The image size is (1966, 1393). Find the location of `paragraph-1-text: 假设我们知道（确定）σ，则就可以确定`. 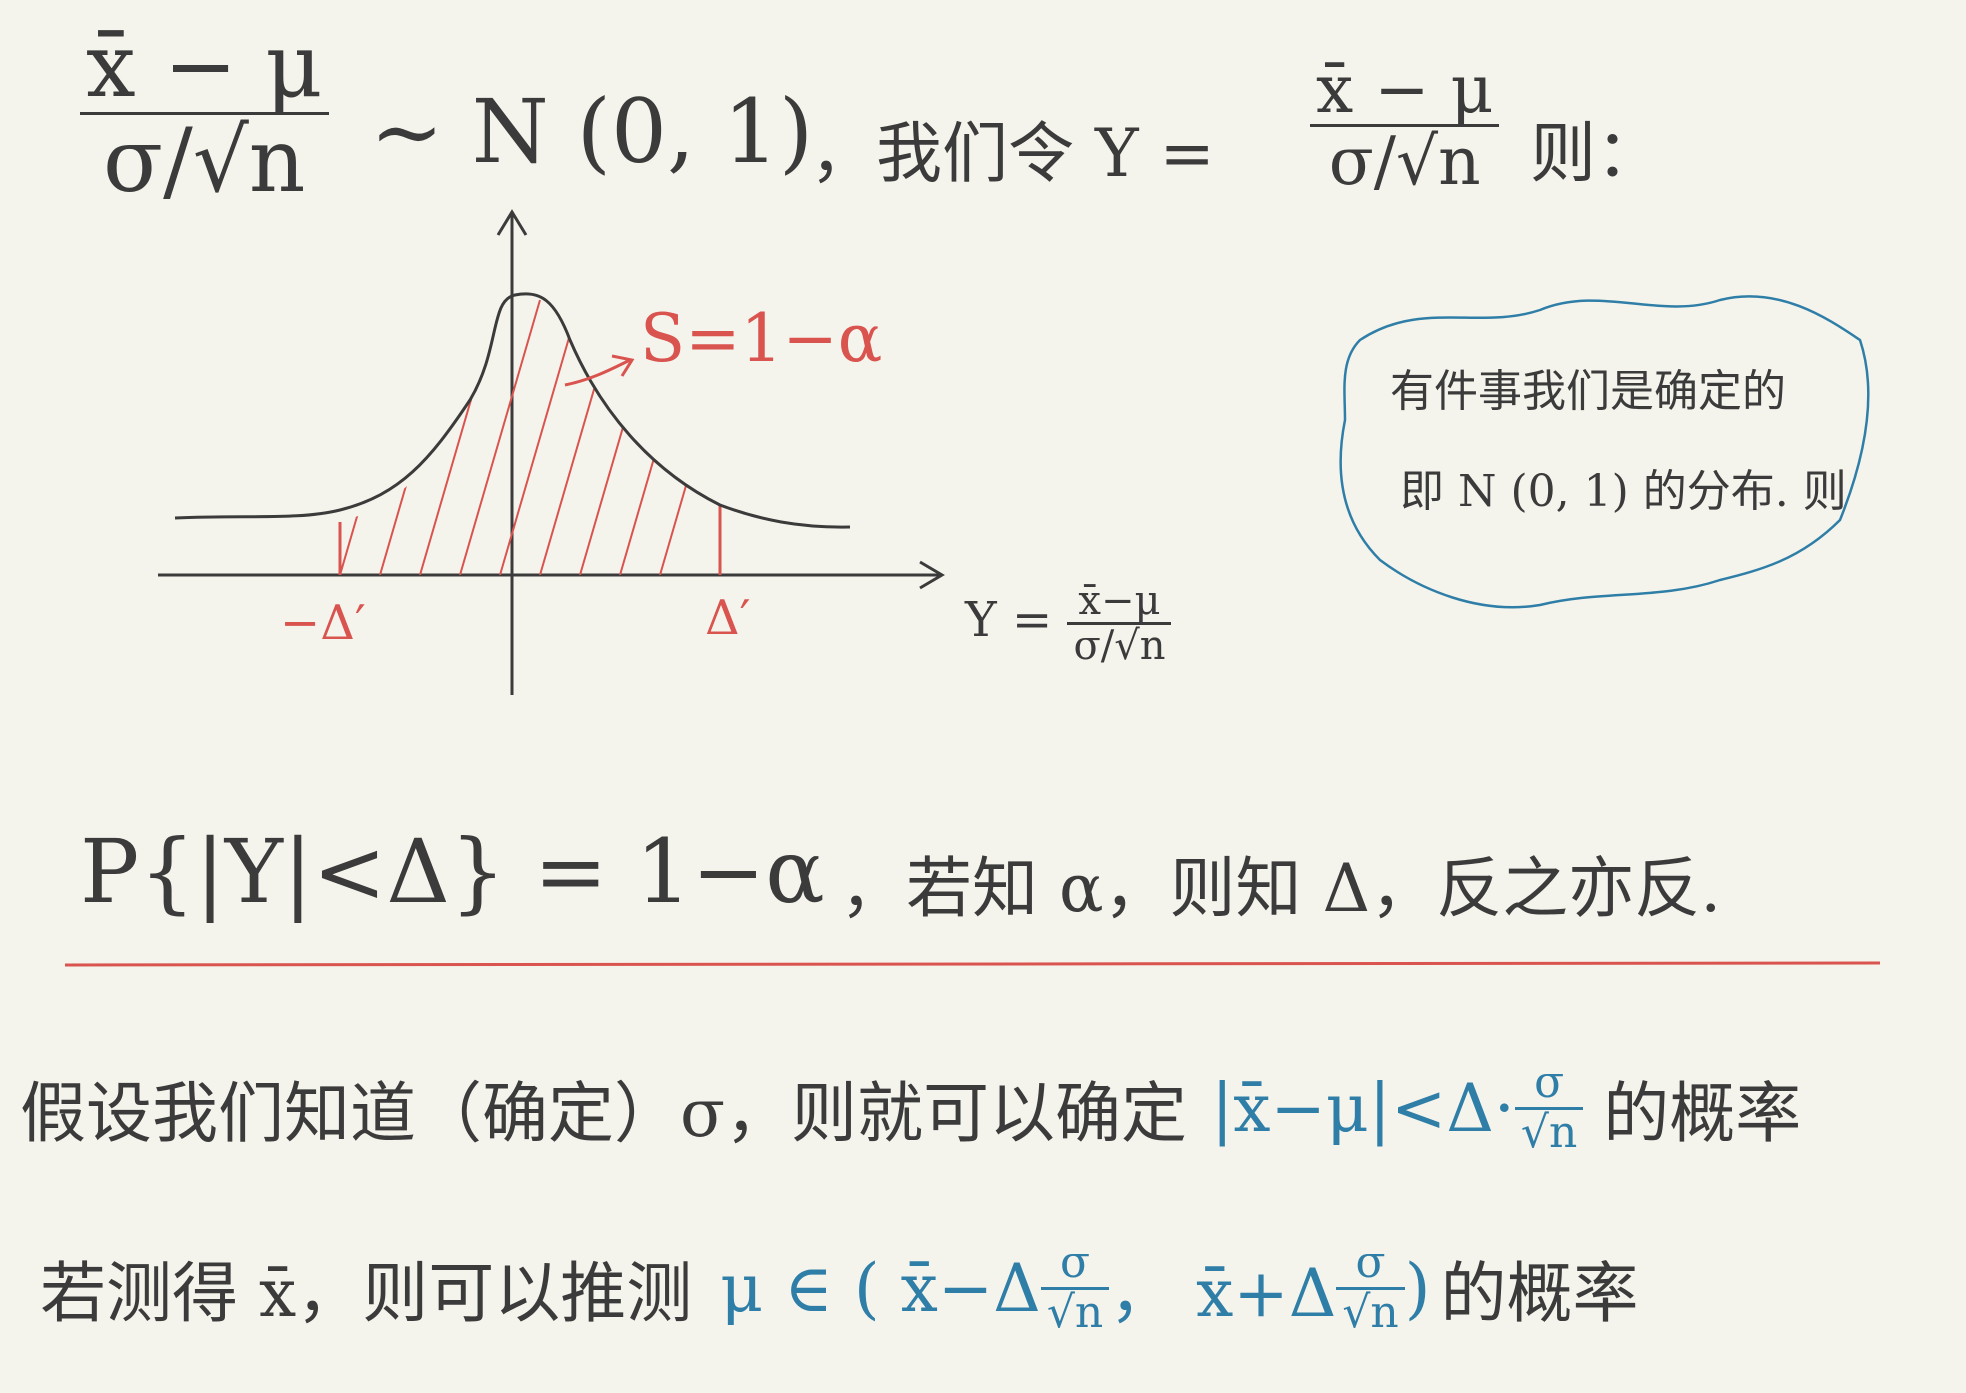

paragraph-1-text: 假设我们知道（确定）σ，则就可以确定 is located at coordinates (604, 1113).